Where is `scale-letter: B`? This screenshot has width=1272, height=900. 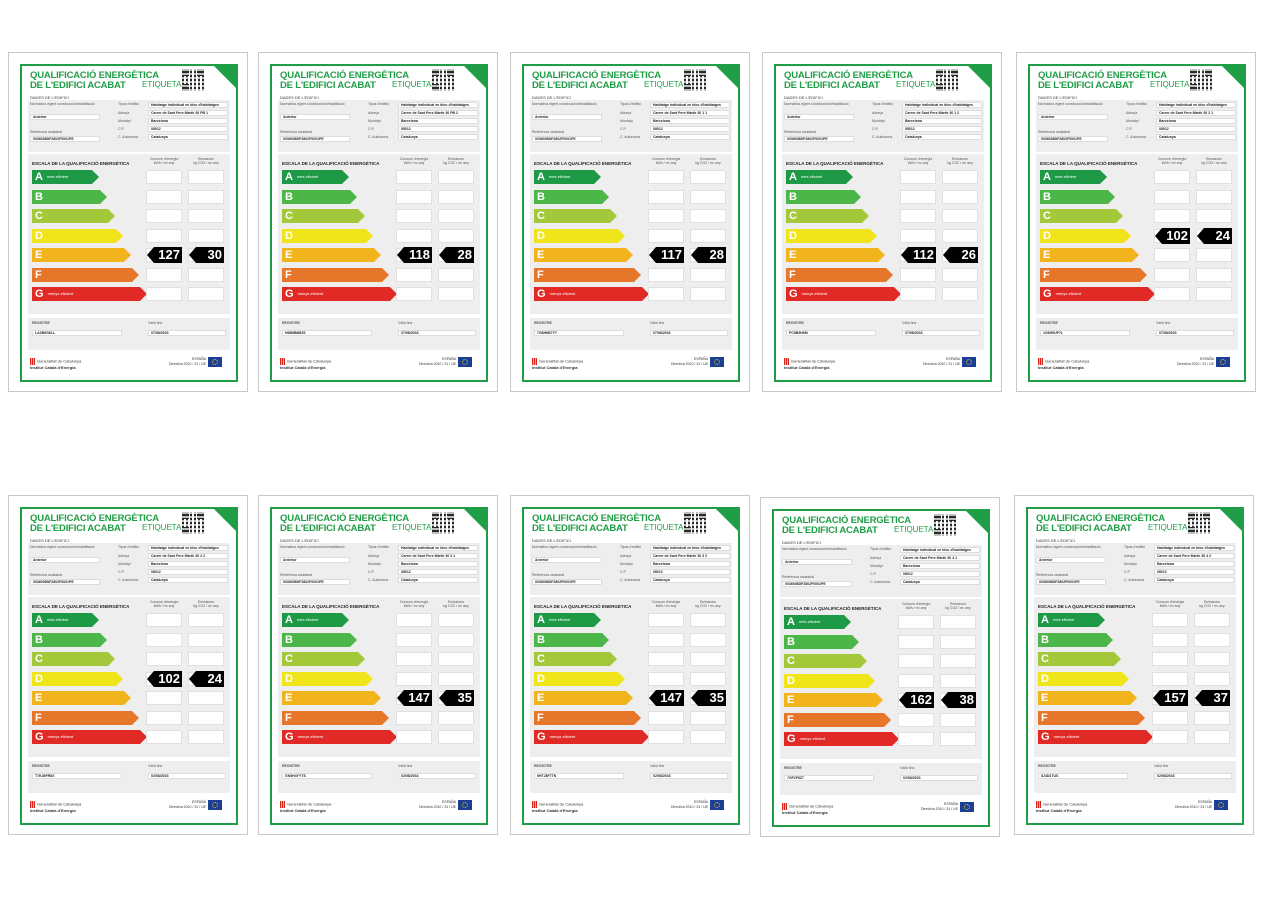 scale-letter: B is located at coordinates (541, 196).